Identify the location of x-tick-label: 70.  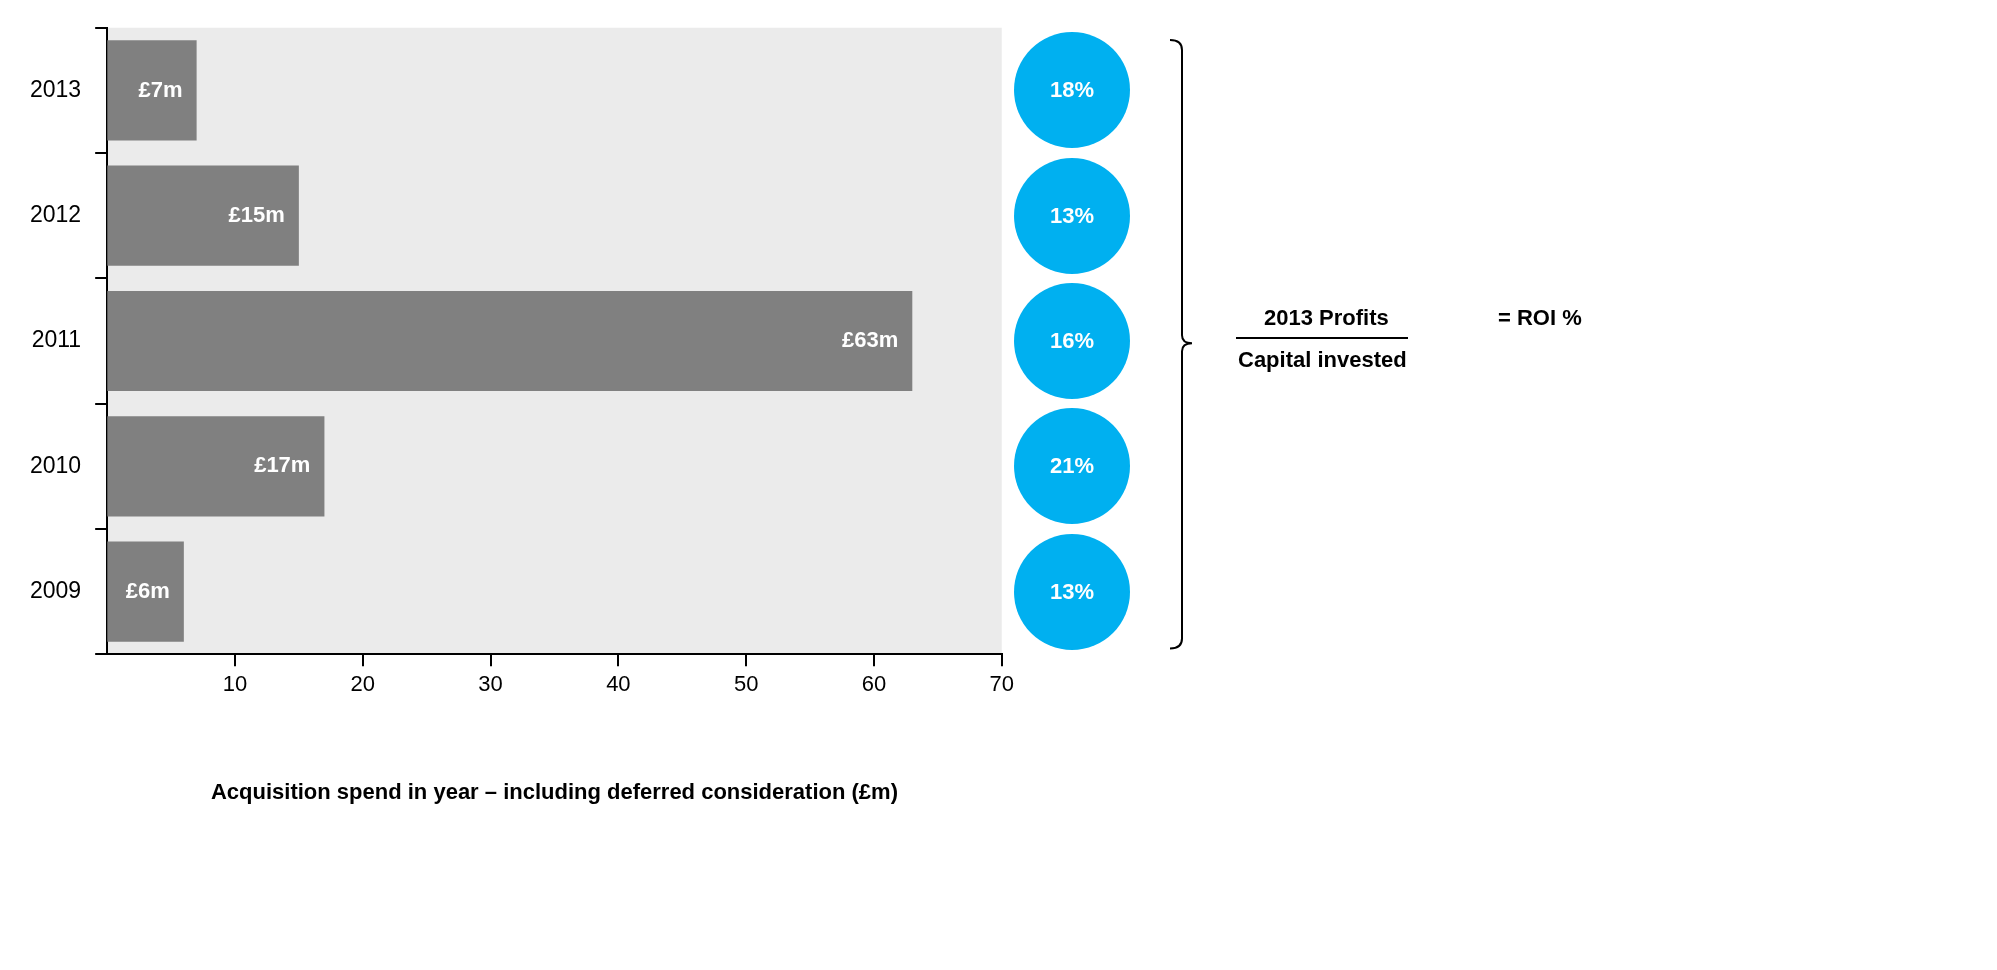
(1002, 684).